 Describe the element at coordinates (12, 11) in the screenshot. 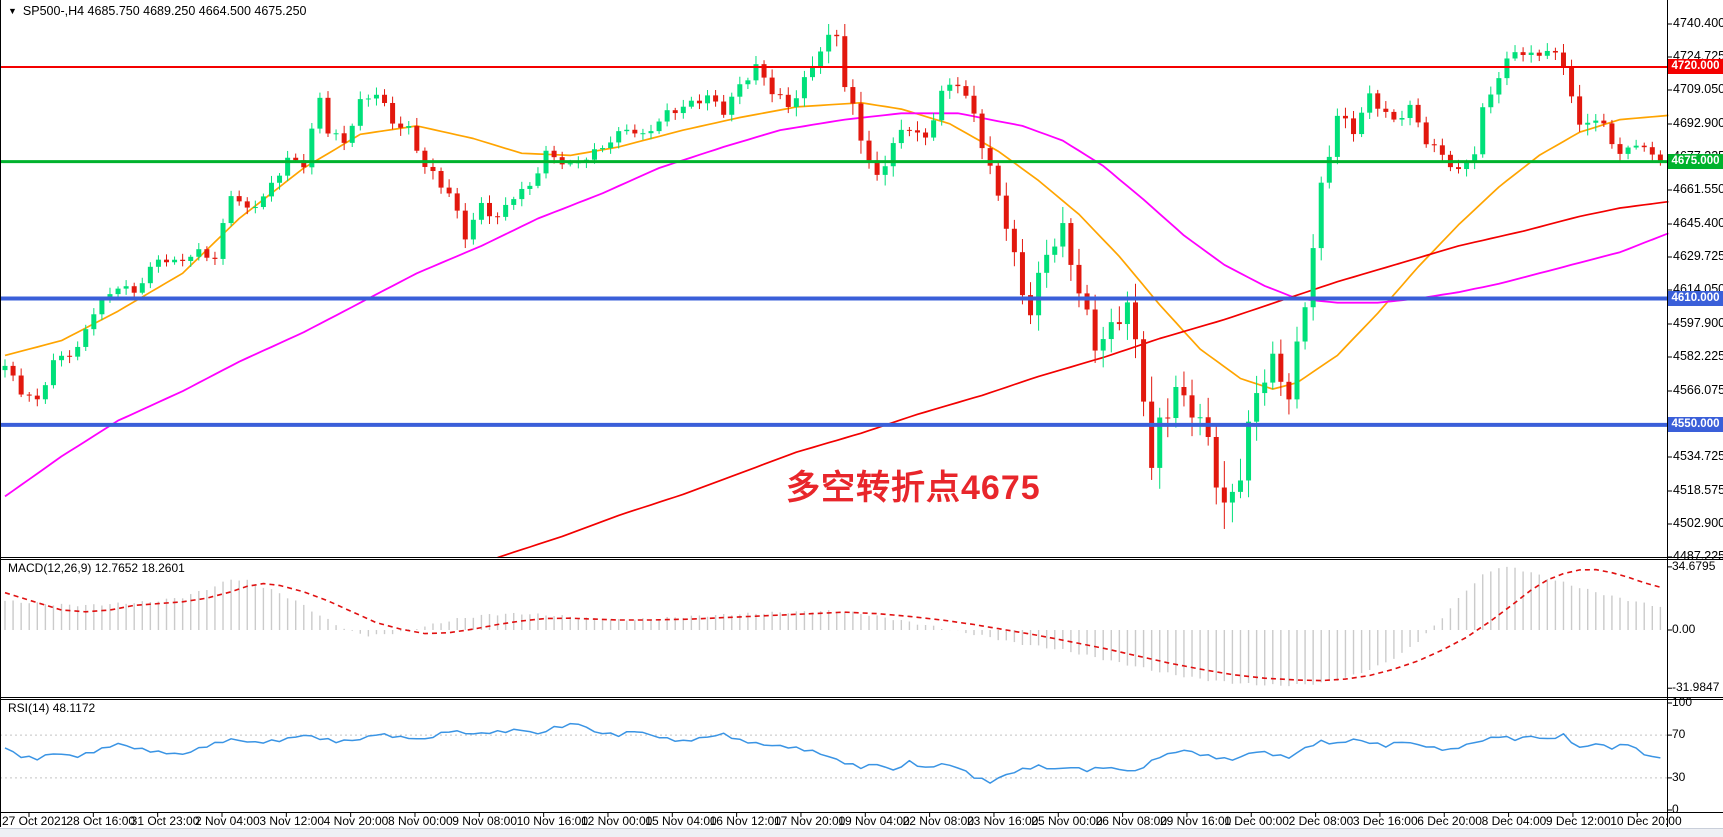

I see `chart-menu-icon: ▼` at that location.